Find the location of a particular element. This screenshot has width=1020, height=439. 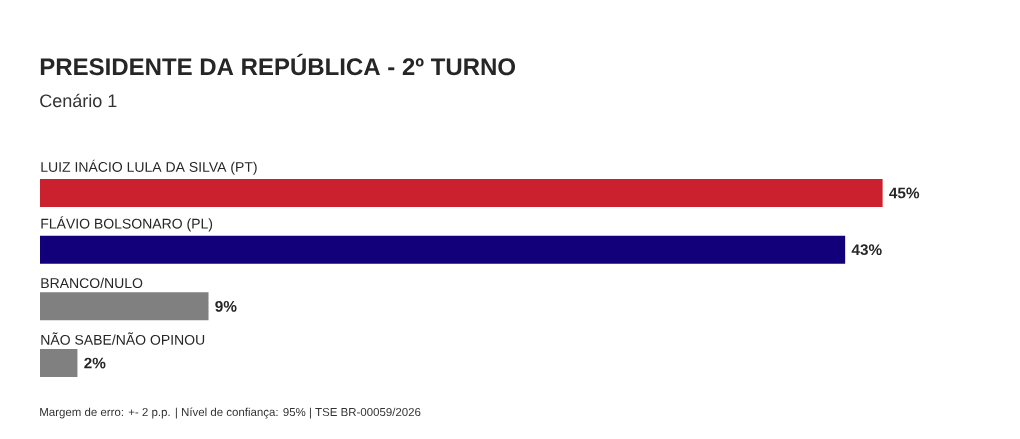

chart-subtitle: Cenário 1 is located at coordinates (78, 100).